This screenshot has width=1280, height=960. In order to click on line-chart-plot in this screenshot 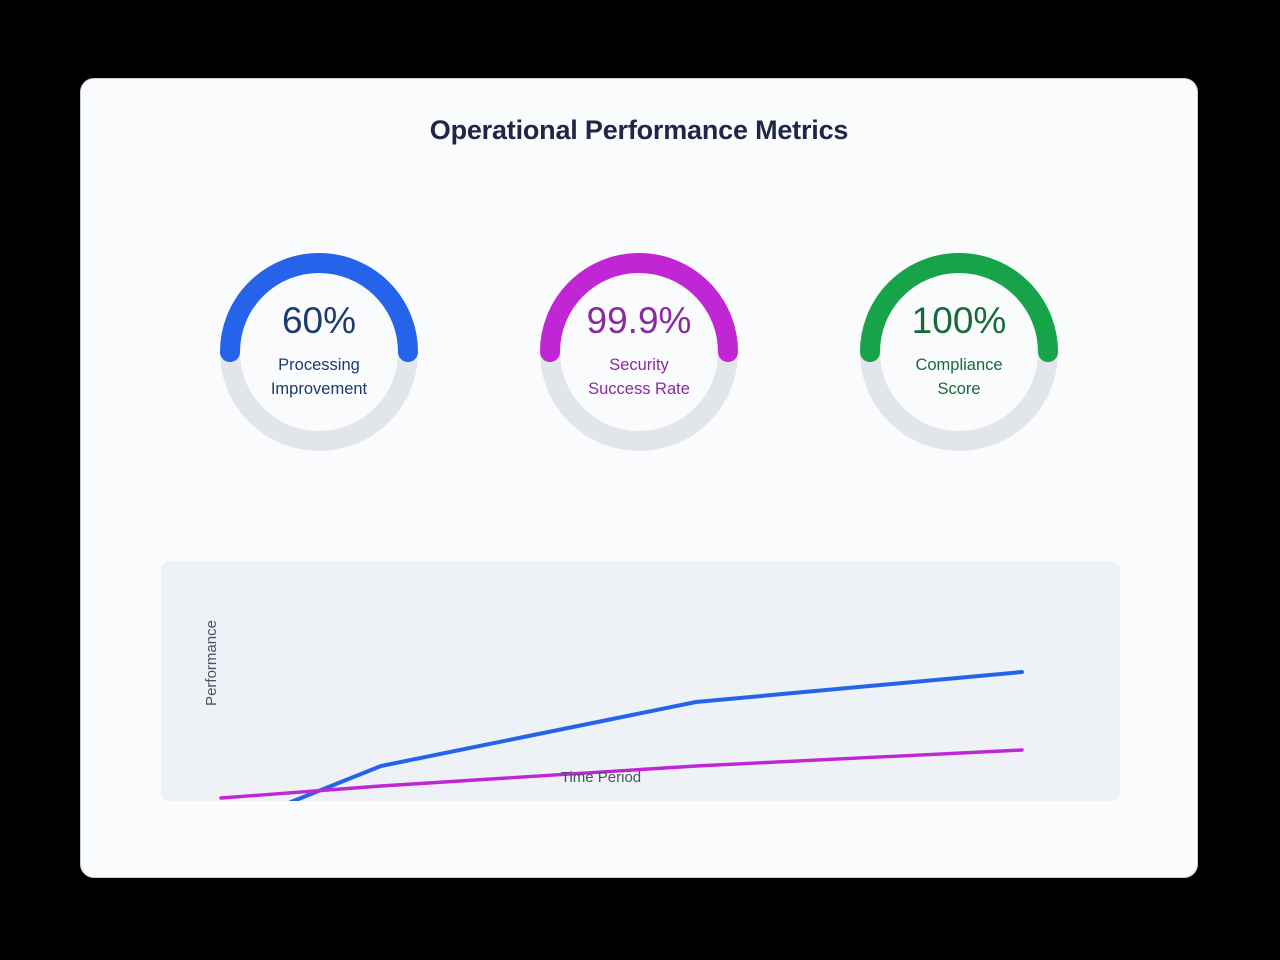, I will do `click(621, 735)`.